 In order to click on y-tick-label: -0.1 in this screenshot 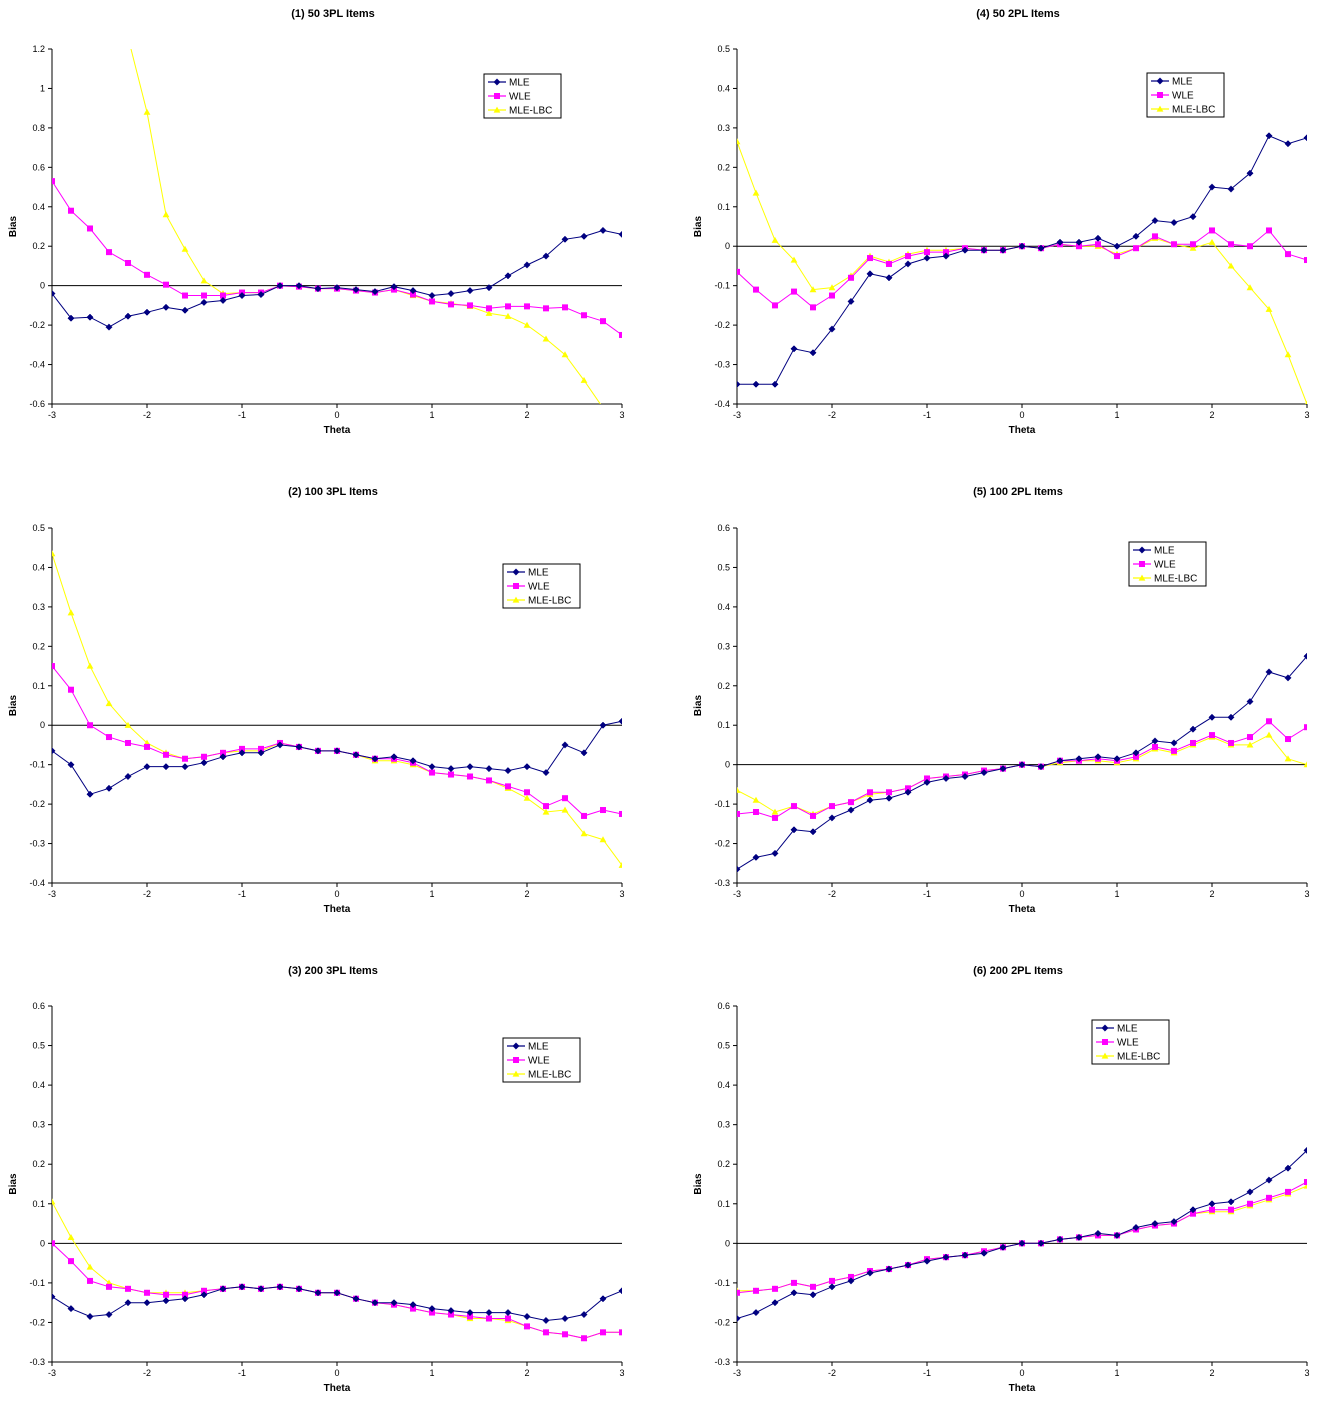, I will do `click(37, 765)`.